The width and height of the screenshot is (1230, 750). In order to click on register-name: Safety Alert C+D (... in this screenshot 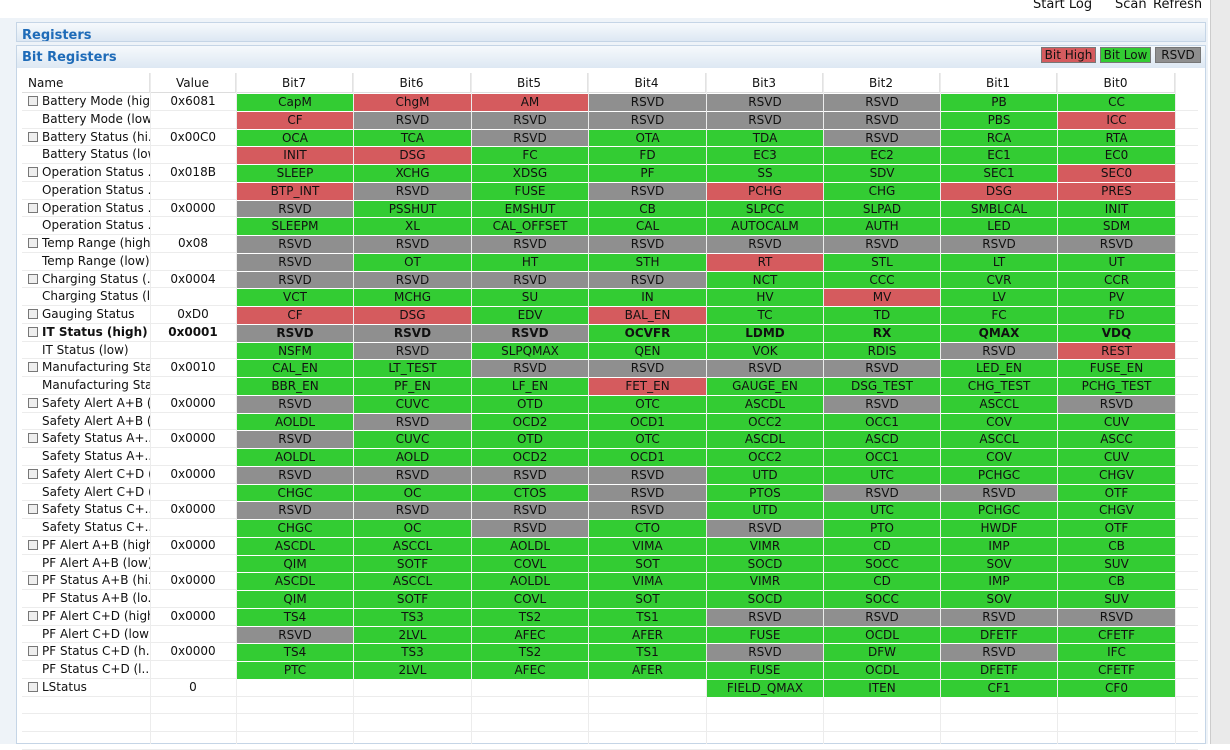, I will do `click(96, 491)`.